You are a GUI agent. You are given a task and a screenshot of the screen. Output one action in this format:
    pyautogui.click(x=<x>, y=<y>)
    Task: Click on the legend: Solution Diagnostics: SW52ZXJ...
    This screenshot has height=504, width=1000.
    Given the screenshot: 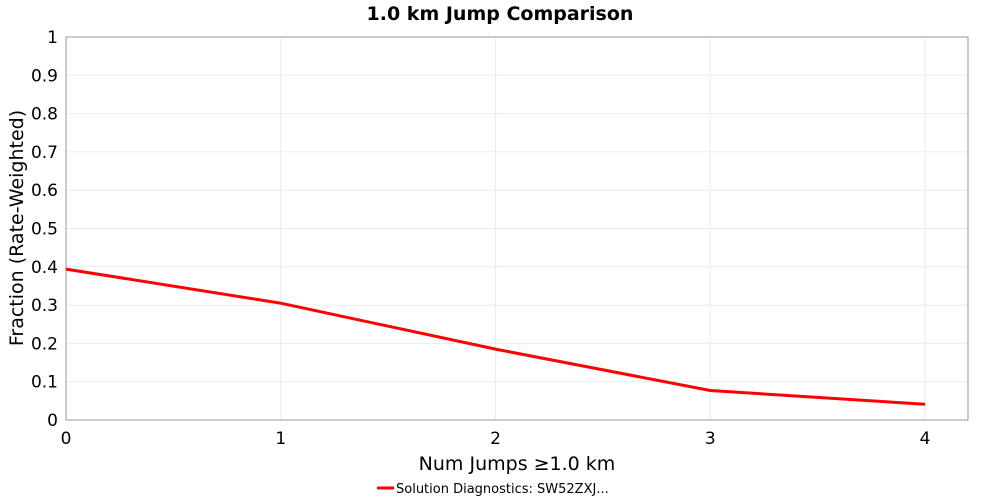 What is the action you would take?
    pyautogui.click(x=493, y=489)
    